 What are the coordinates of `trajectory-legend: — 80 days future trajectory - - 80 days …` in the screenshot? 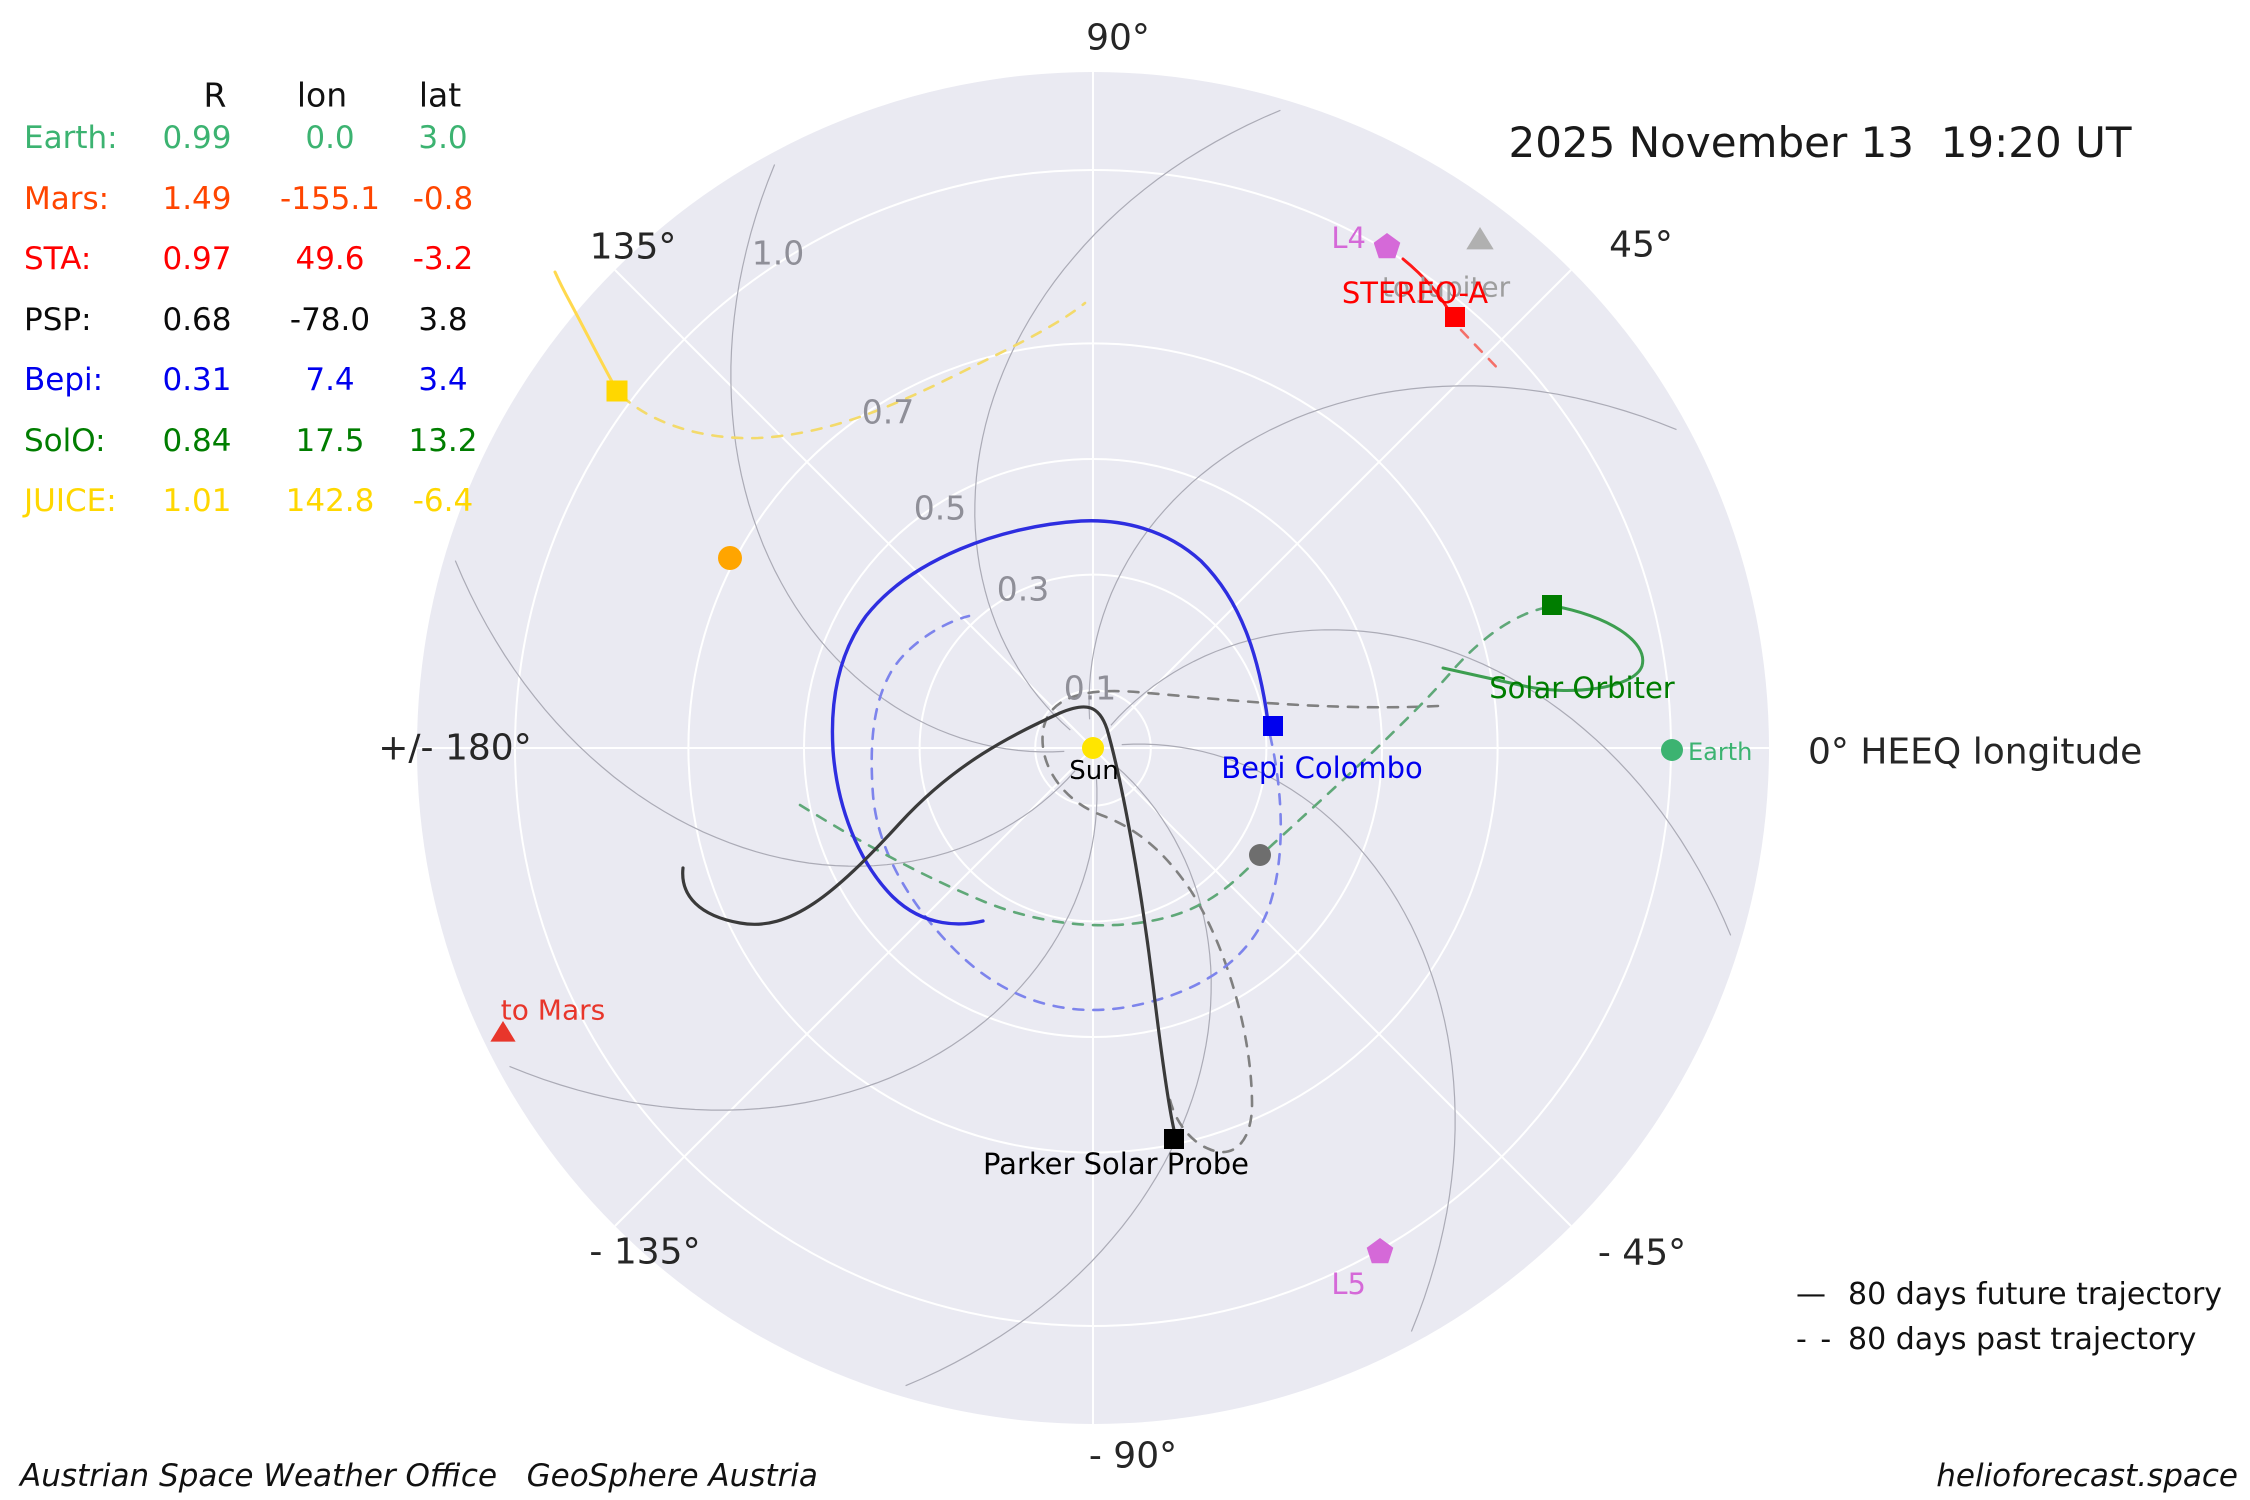 It's located at (2009, 1317).